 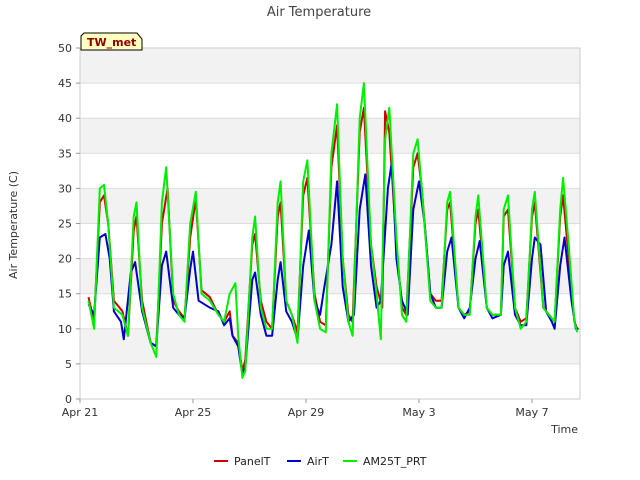 I want to click on legend-label: AM25T_PRT, so click(x=395, y=461).